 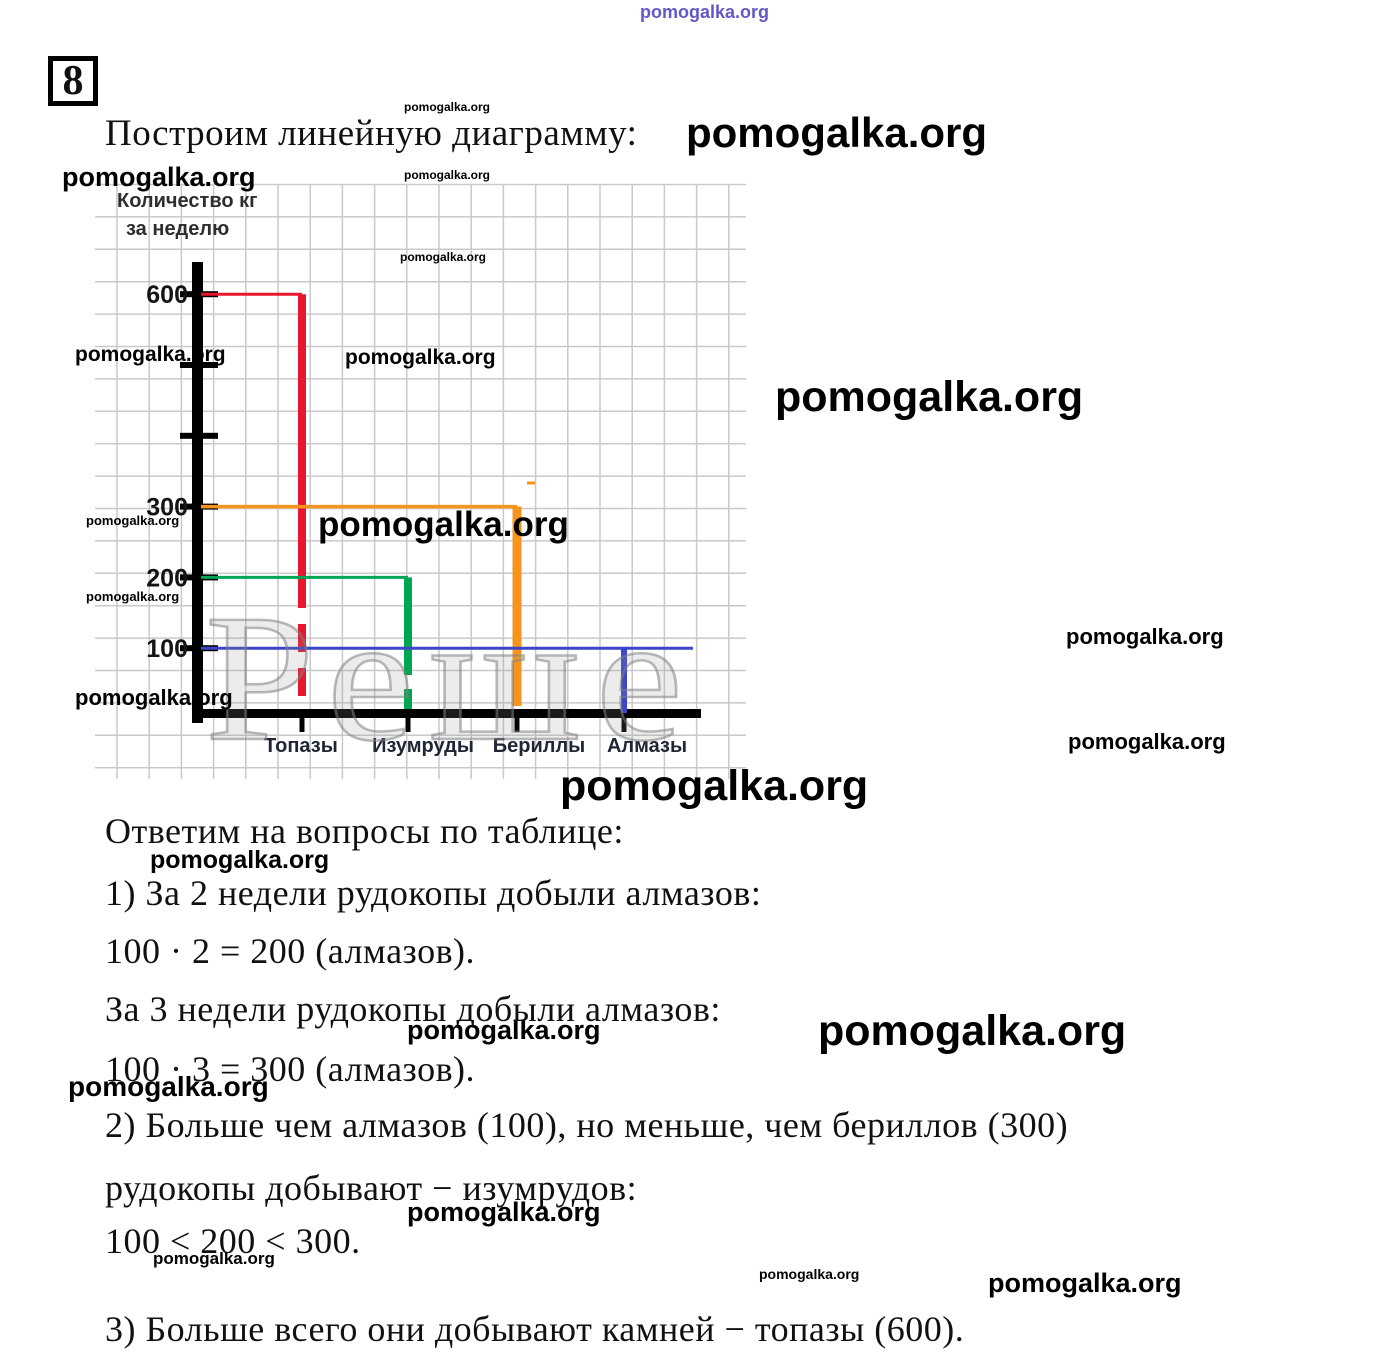 What do you see at coordinates (167, 508) in the screenshot?
I see `y-tick-label: 300` at bounding box center [167, 508].